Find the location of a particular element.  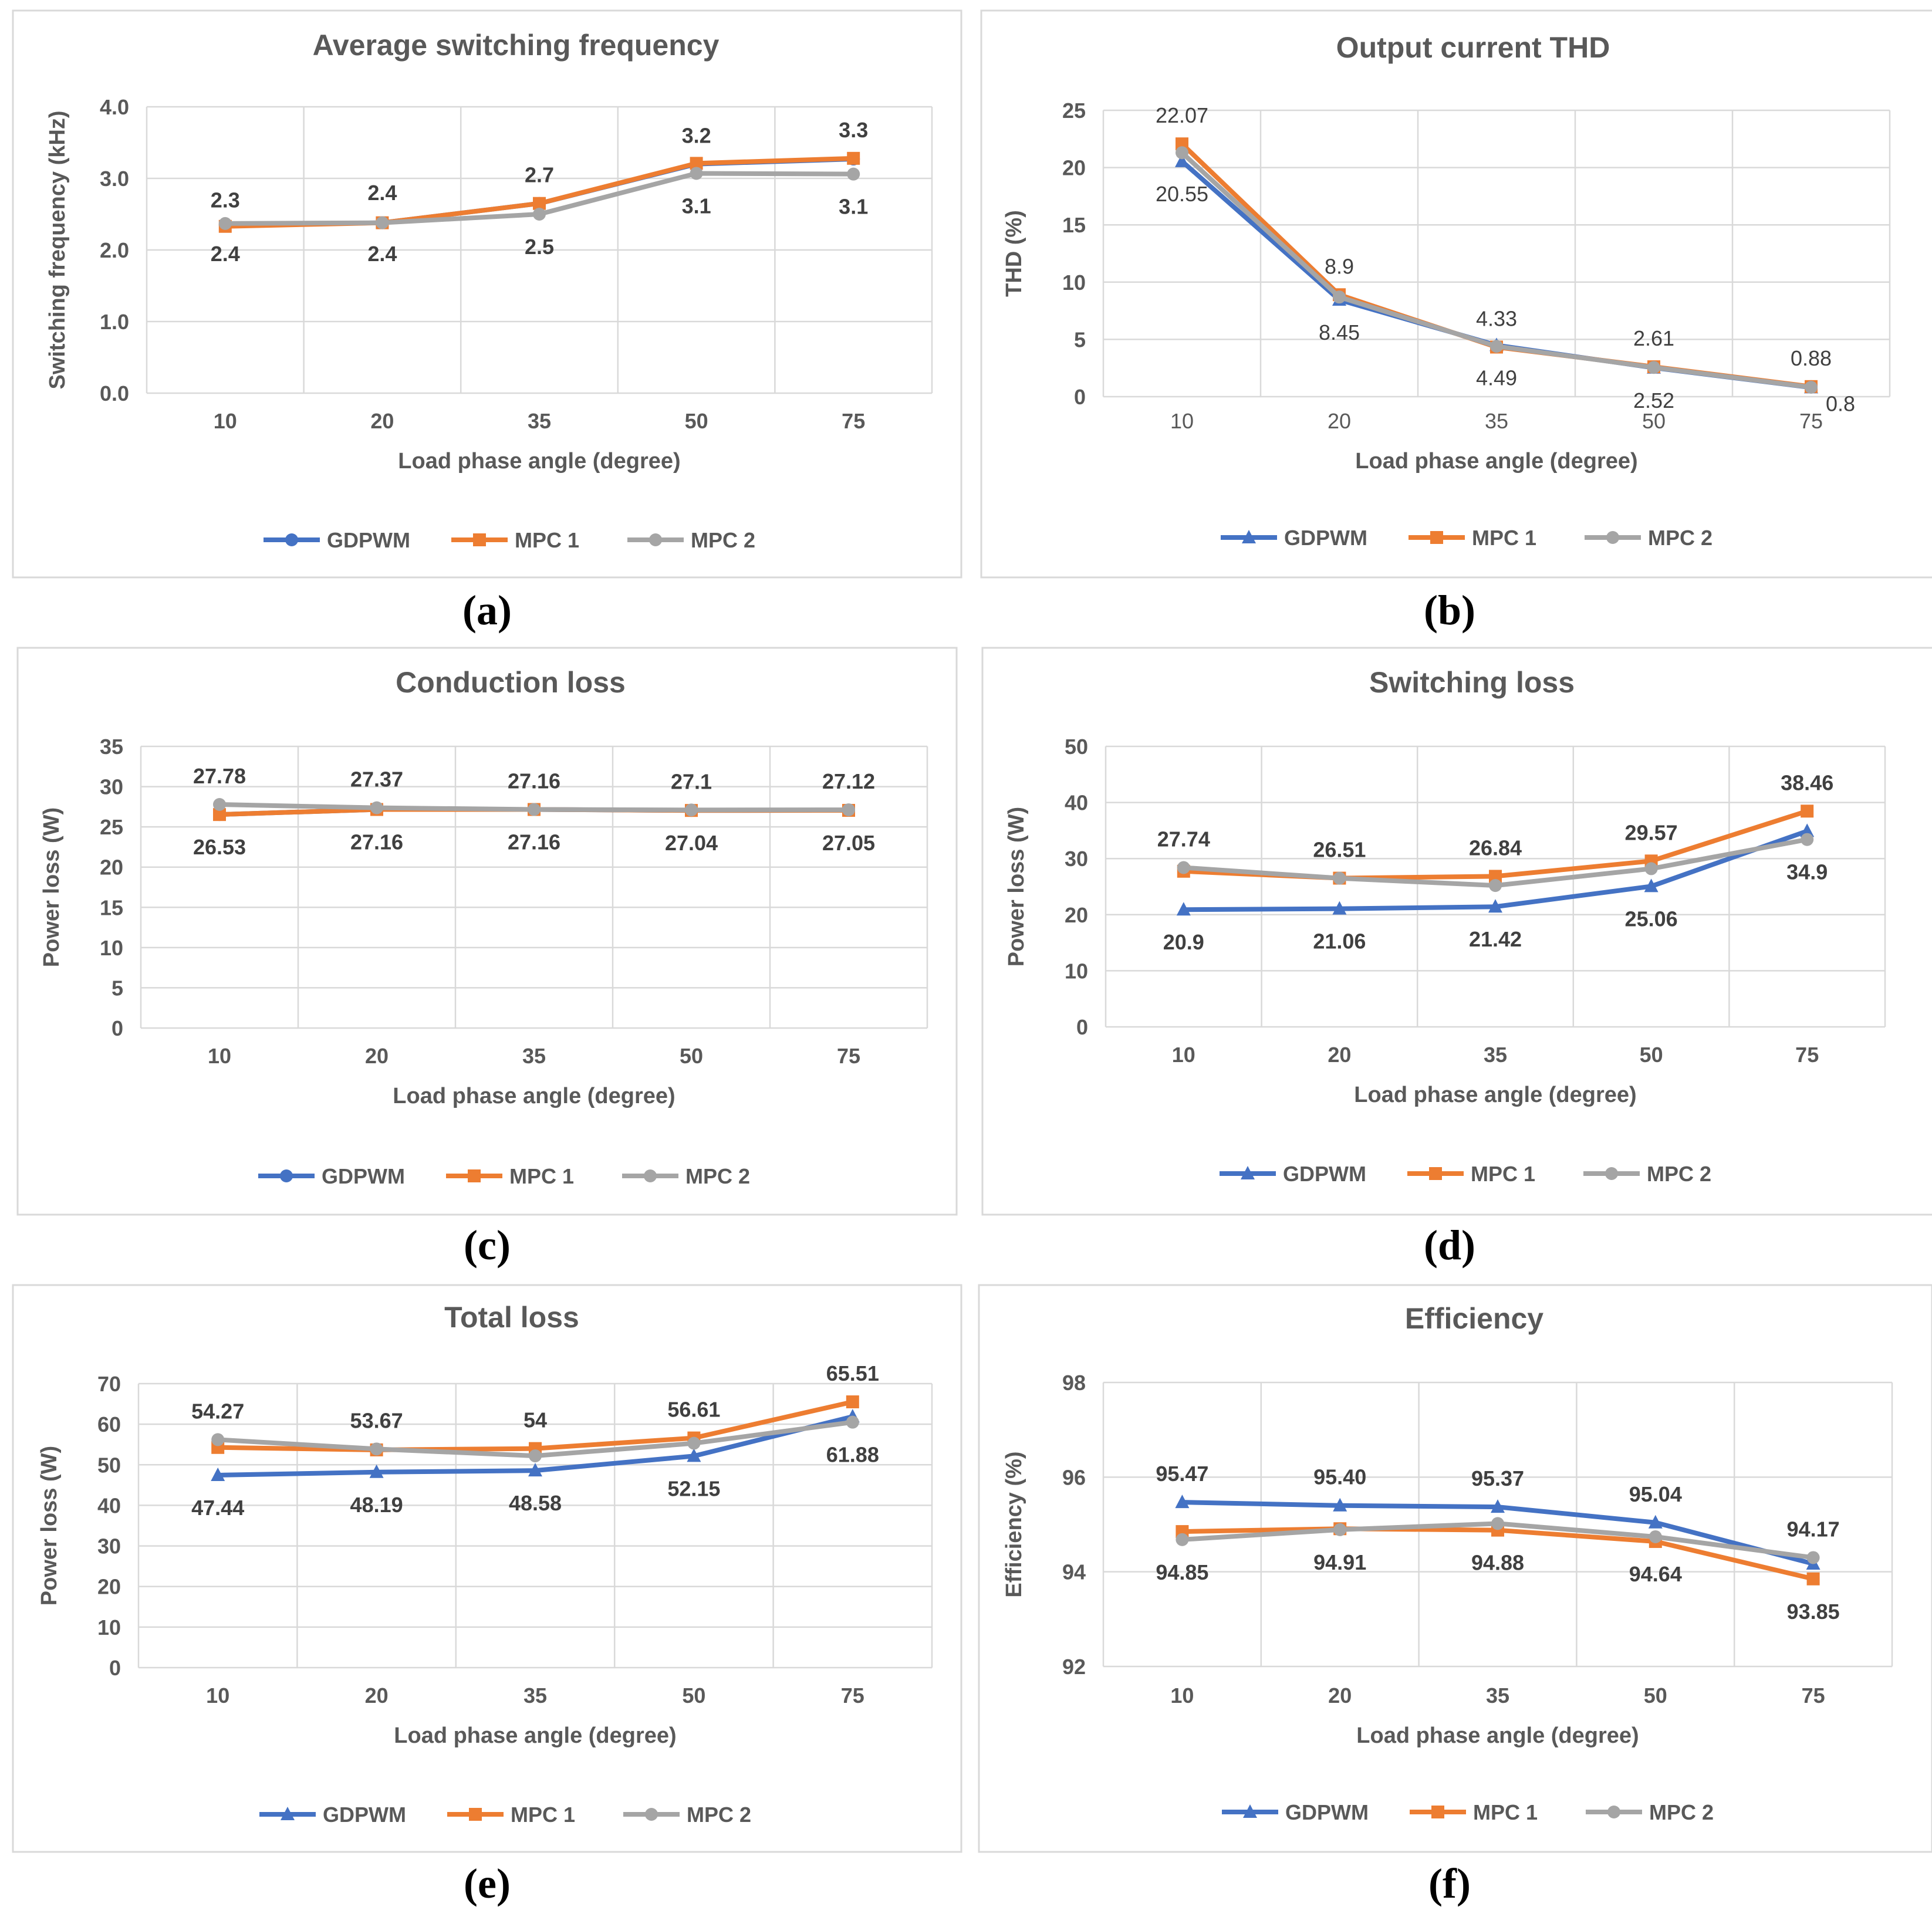

legend-label-gdpwm: GDPWM is located at coordinates (1327, 1812).